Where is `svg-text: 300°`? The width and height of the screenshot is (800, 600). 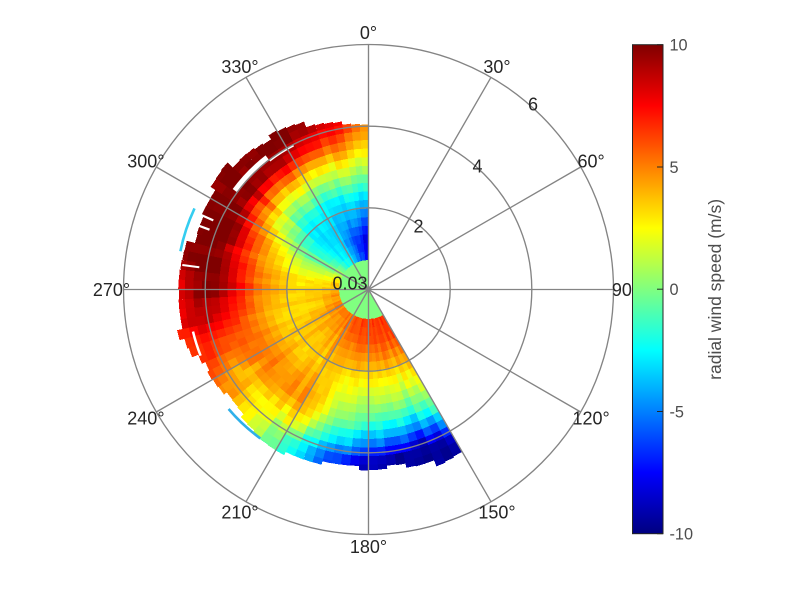 svg-text: 300° is located at coordinates (145, 161).